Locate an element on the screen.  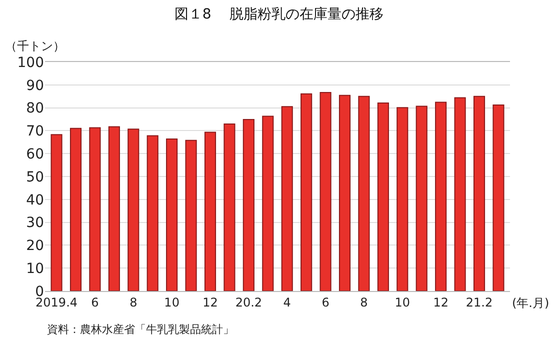
x-axis-title: (年.月) is located at coordinates (531, 303).